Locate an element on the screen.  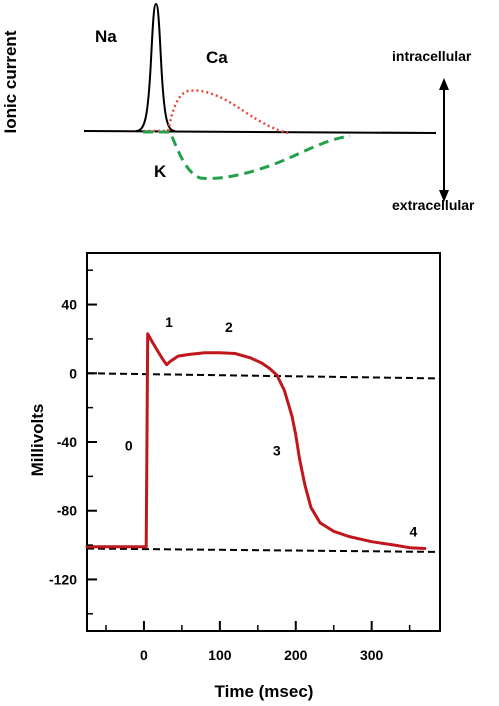
x-tick-label: 300 is located at coordinates (372, 655).